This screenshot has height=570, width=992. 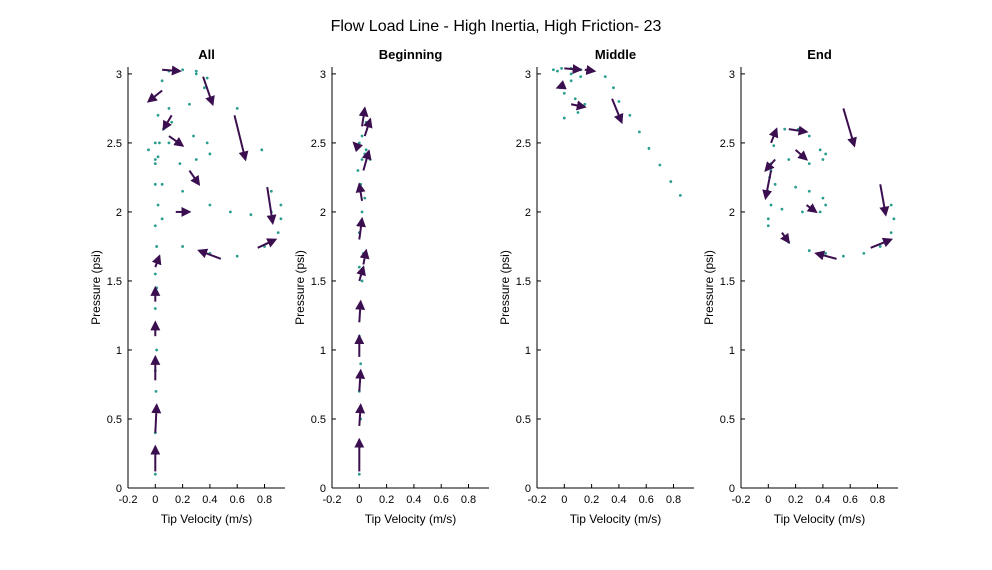 I want to click on panel-title: Middle, so click(x=615, y=54).